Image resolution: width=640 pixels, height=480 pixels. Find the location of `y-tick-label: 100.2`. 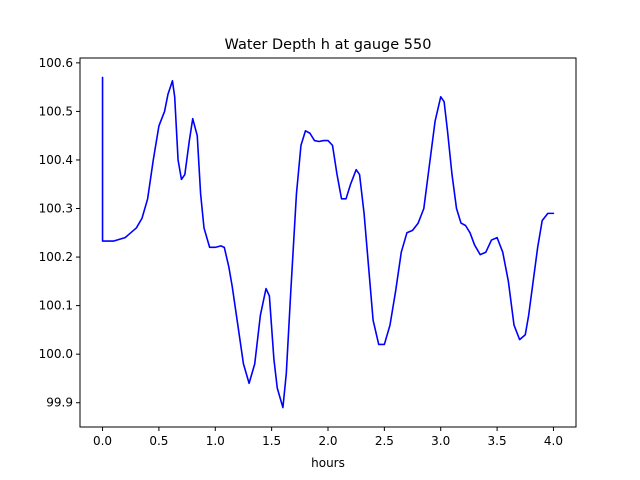

y-tick-label: 100.2 is located at coordinates (56, 257).